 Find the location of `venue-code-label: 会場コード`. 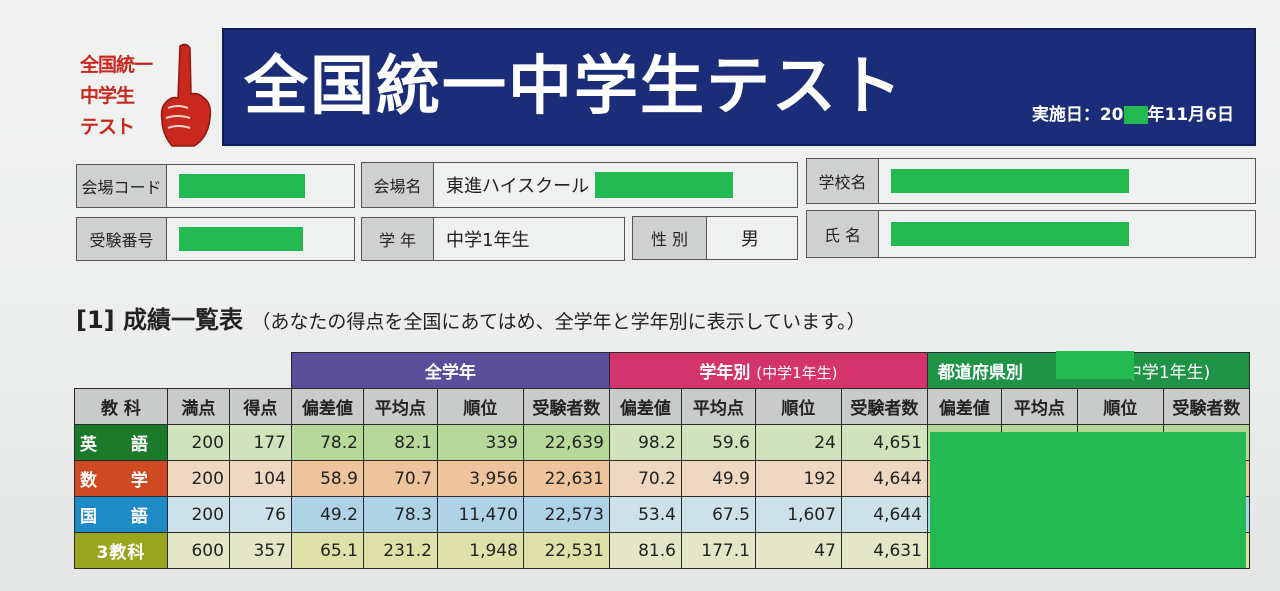

venue-code-label: 会場コード is located at coordinates (122, 186).